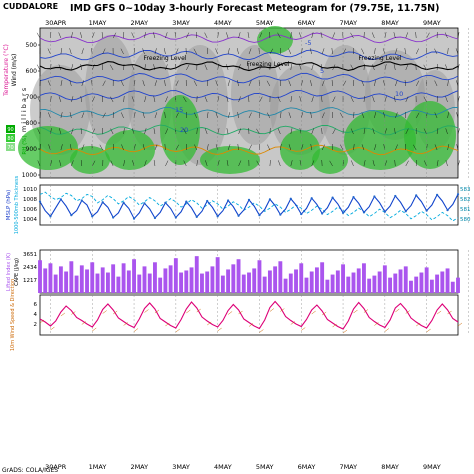 The height and width of the screenshot is (474, 474). What do you see at coordinates (10, 130) in the screenshot?
I see `rh-legend-label: 90` at bounding box center [10, 130].